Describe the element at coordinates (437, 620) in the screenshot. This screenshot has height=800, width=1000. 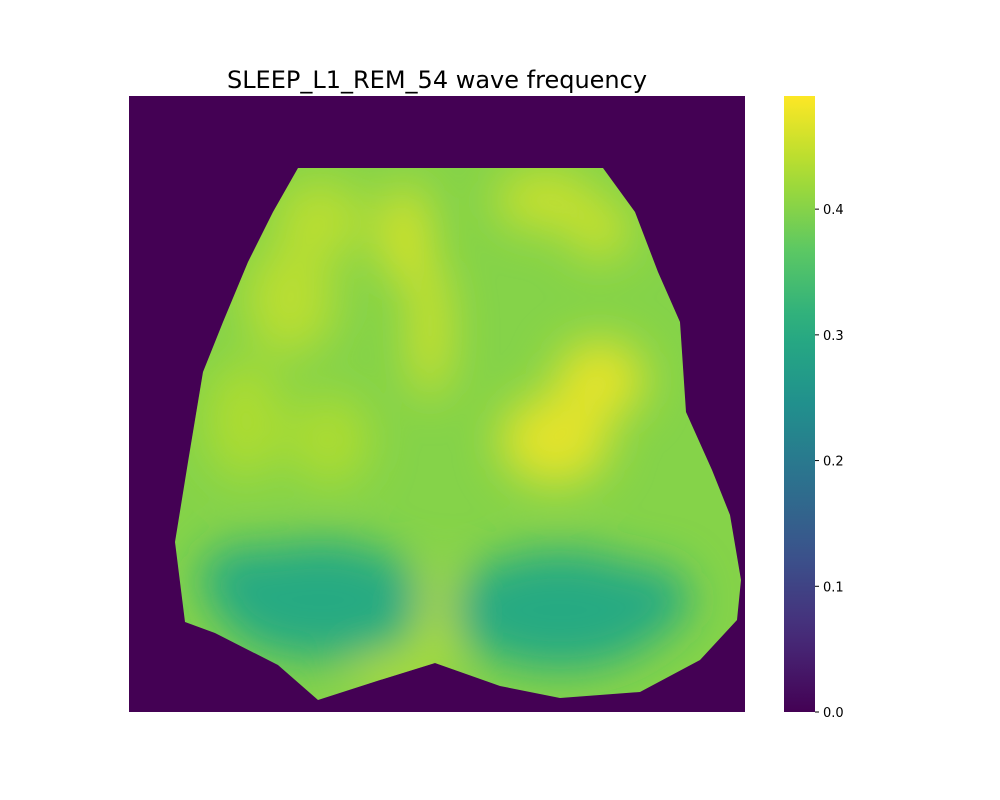
I see `heatmap-region-posterior-midline-gap` at that location.